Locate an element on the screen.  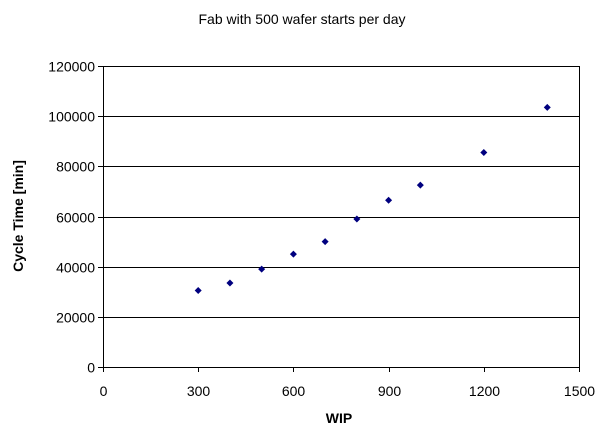
y-tick-label: 80000 is located at coordinates (75, 167).